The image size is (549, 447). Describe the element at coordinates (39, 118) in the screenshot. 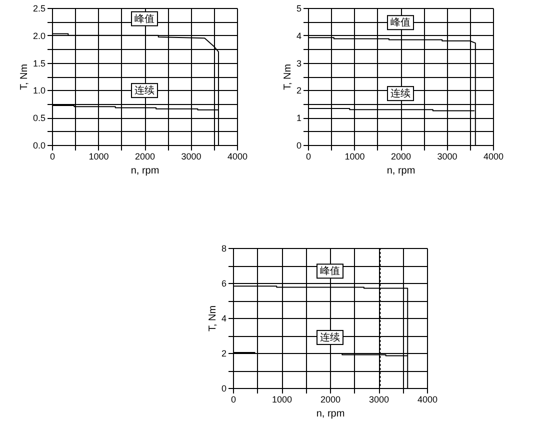

I see `y-tick-label: 0.5` at that location.